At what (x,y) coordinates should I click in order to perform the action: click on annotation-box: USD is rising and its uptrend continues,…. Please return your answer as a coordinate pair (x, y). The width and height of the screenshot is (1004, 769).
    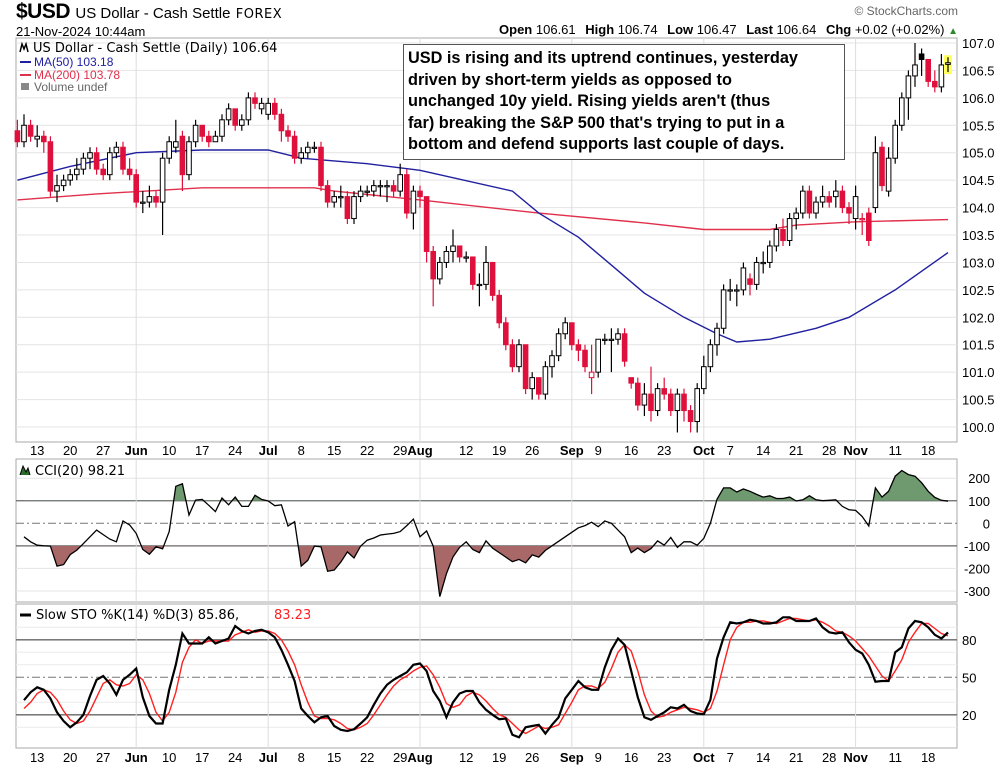
    Looking at the image, I should click on (624, 102).